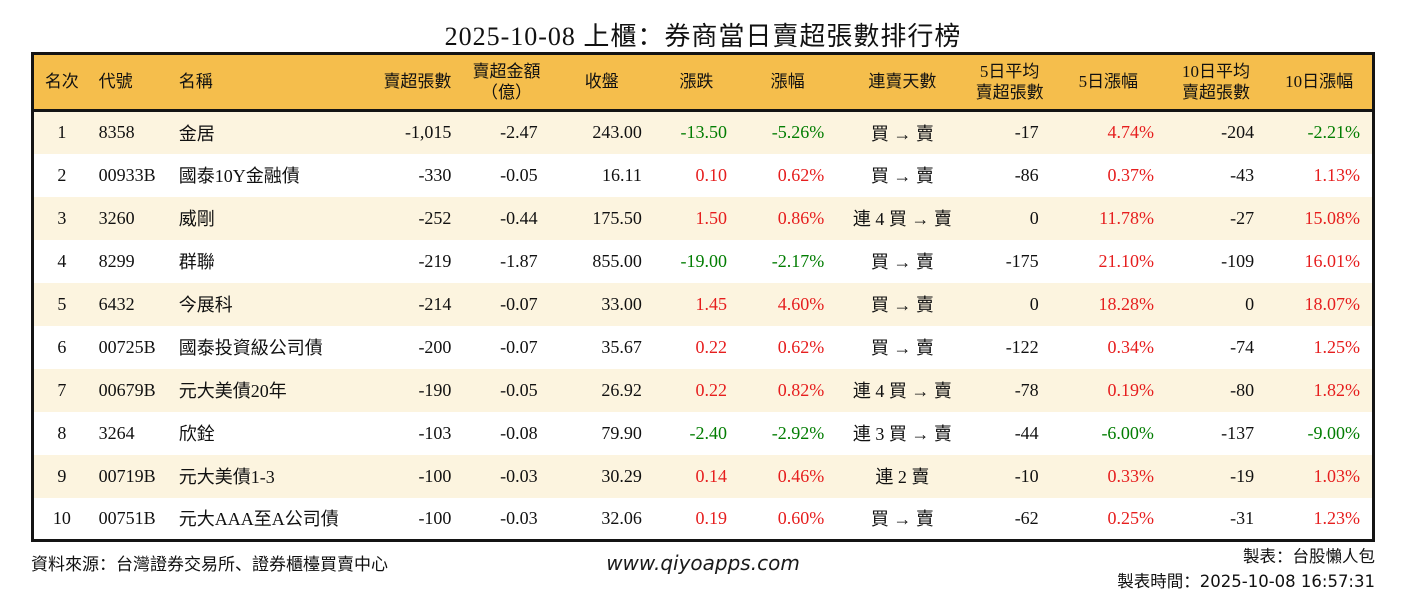  Describe the element at coordinates (62, 174) in the screenshot. I see `cell-rank: 2` at that location.